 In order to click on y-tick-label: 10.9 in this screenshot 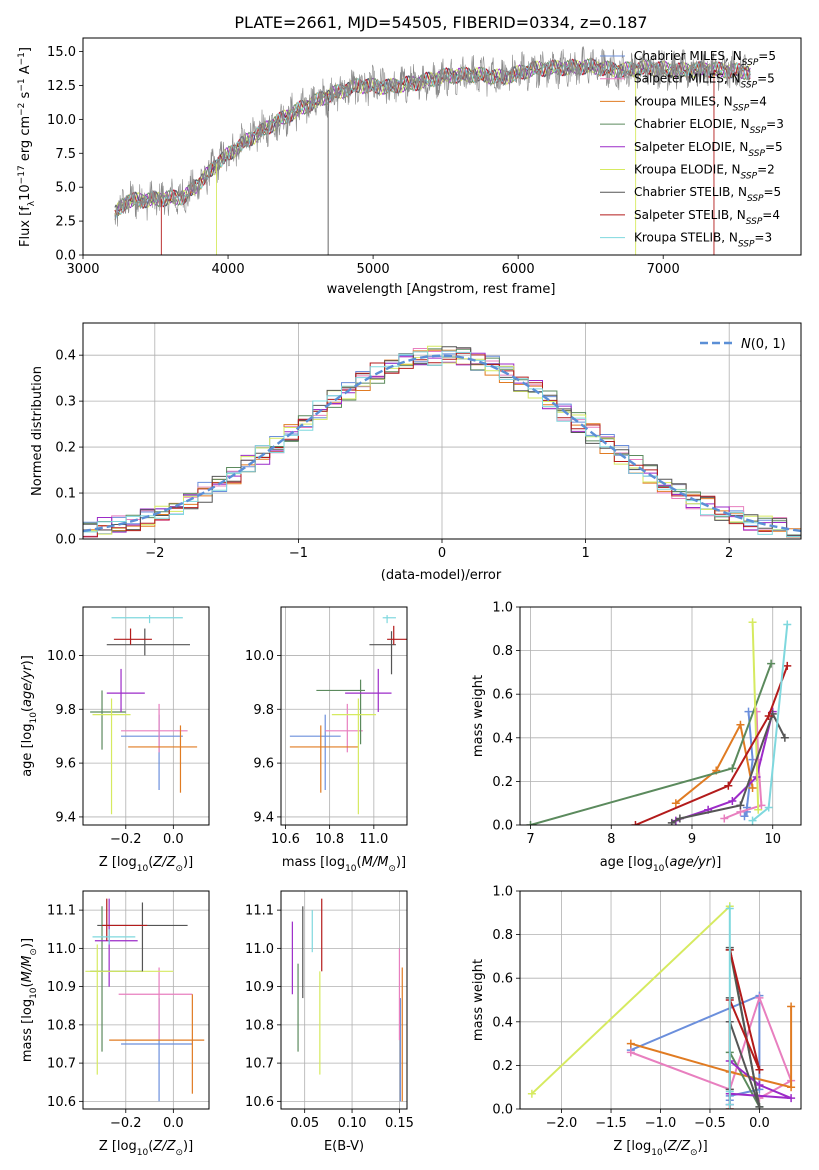, I will do `click(61, 987)`.